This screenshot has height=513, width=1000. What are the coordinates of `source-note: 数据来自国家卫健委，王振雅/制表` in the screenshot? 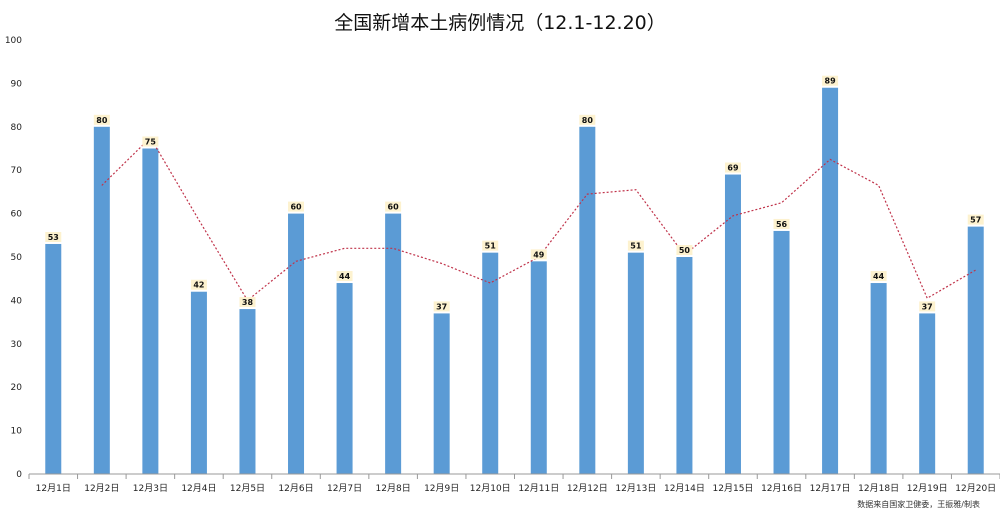 It's located at (918, 504).